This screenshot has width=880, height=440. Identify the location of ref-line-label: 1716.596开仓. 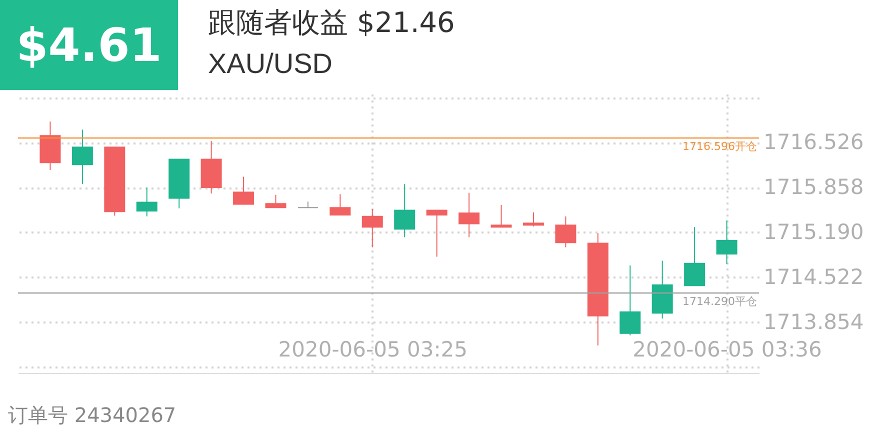
(719, 146).